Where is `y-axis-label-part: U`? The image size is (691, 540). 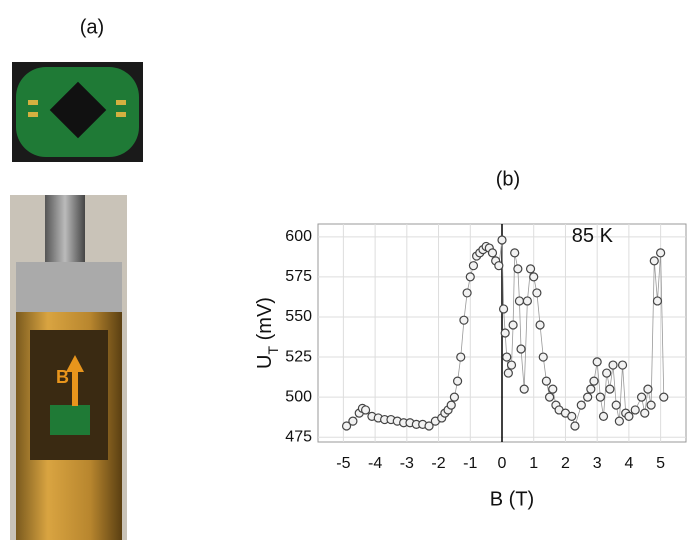
y-axis-label-part: U is located at coordinates (265, 362).